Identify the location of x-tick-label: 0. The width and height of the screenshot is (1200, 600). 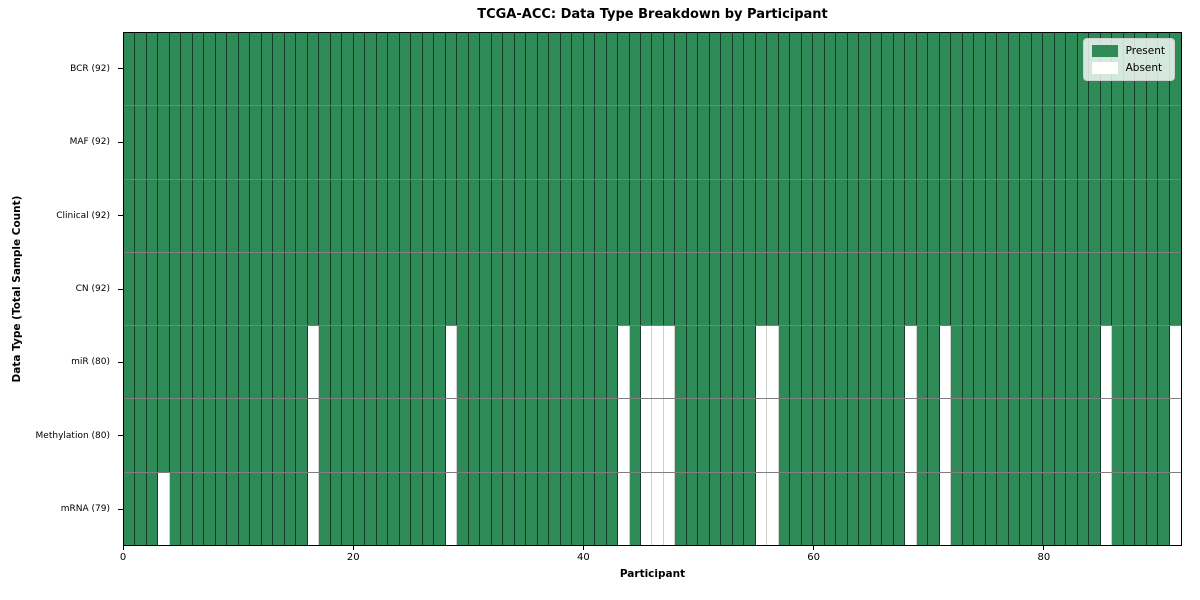
(123, 557).